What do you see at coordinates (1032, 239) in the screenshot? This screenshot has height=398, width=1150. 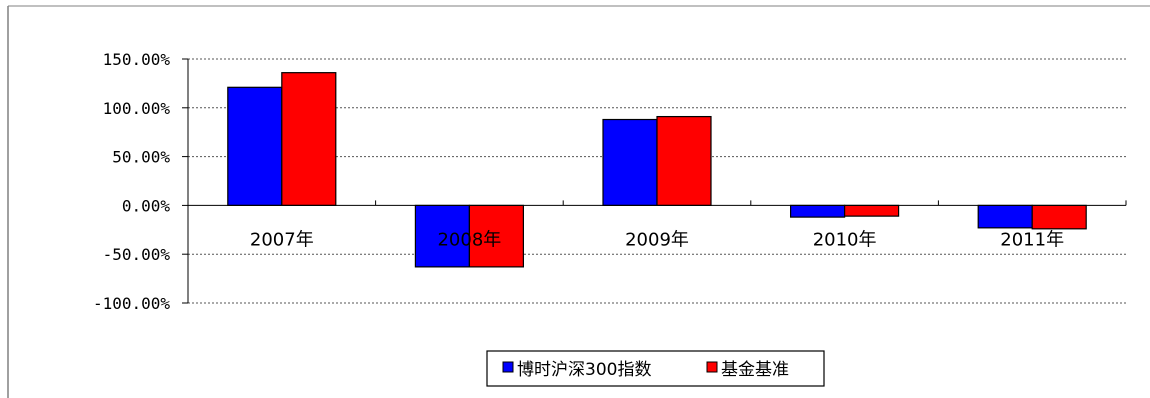 I see `x-category-label: 2011年` at bounding box center [1032, 239].